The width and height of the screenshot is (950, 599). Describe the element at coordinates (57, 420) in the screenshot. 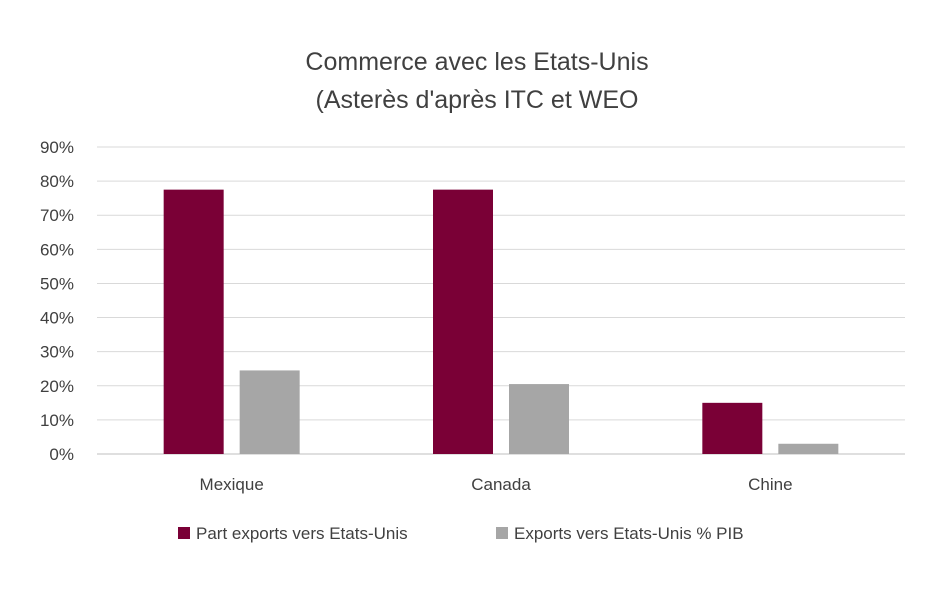

I see `y-tick-label: 10%` at that location.